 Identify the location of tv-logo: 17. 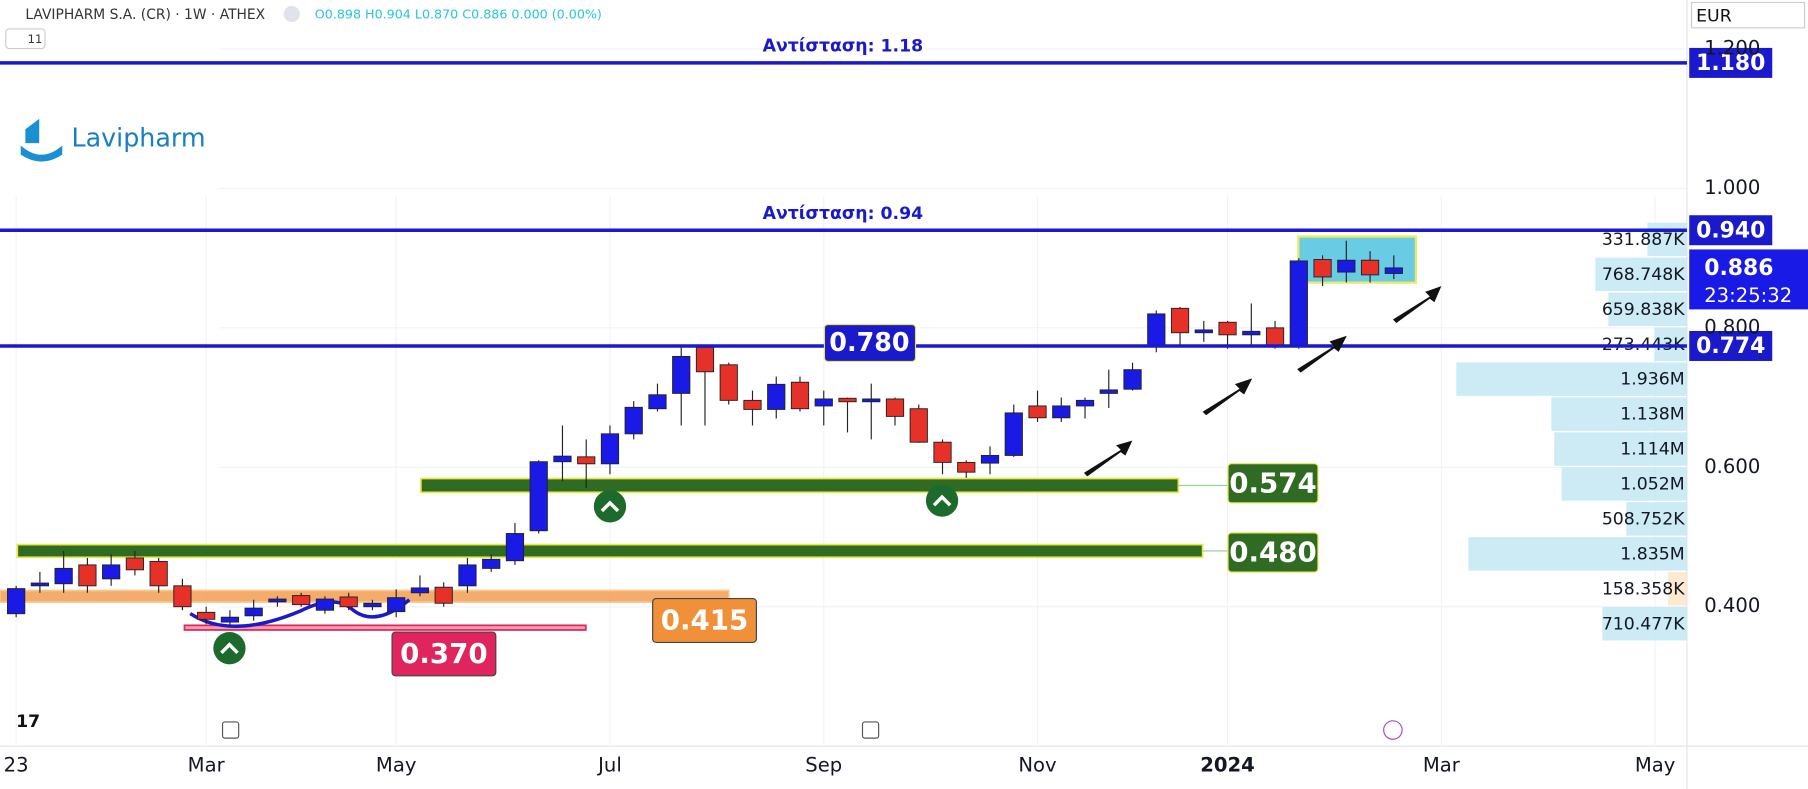
(28, 722).